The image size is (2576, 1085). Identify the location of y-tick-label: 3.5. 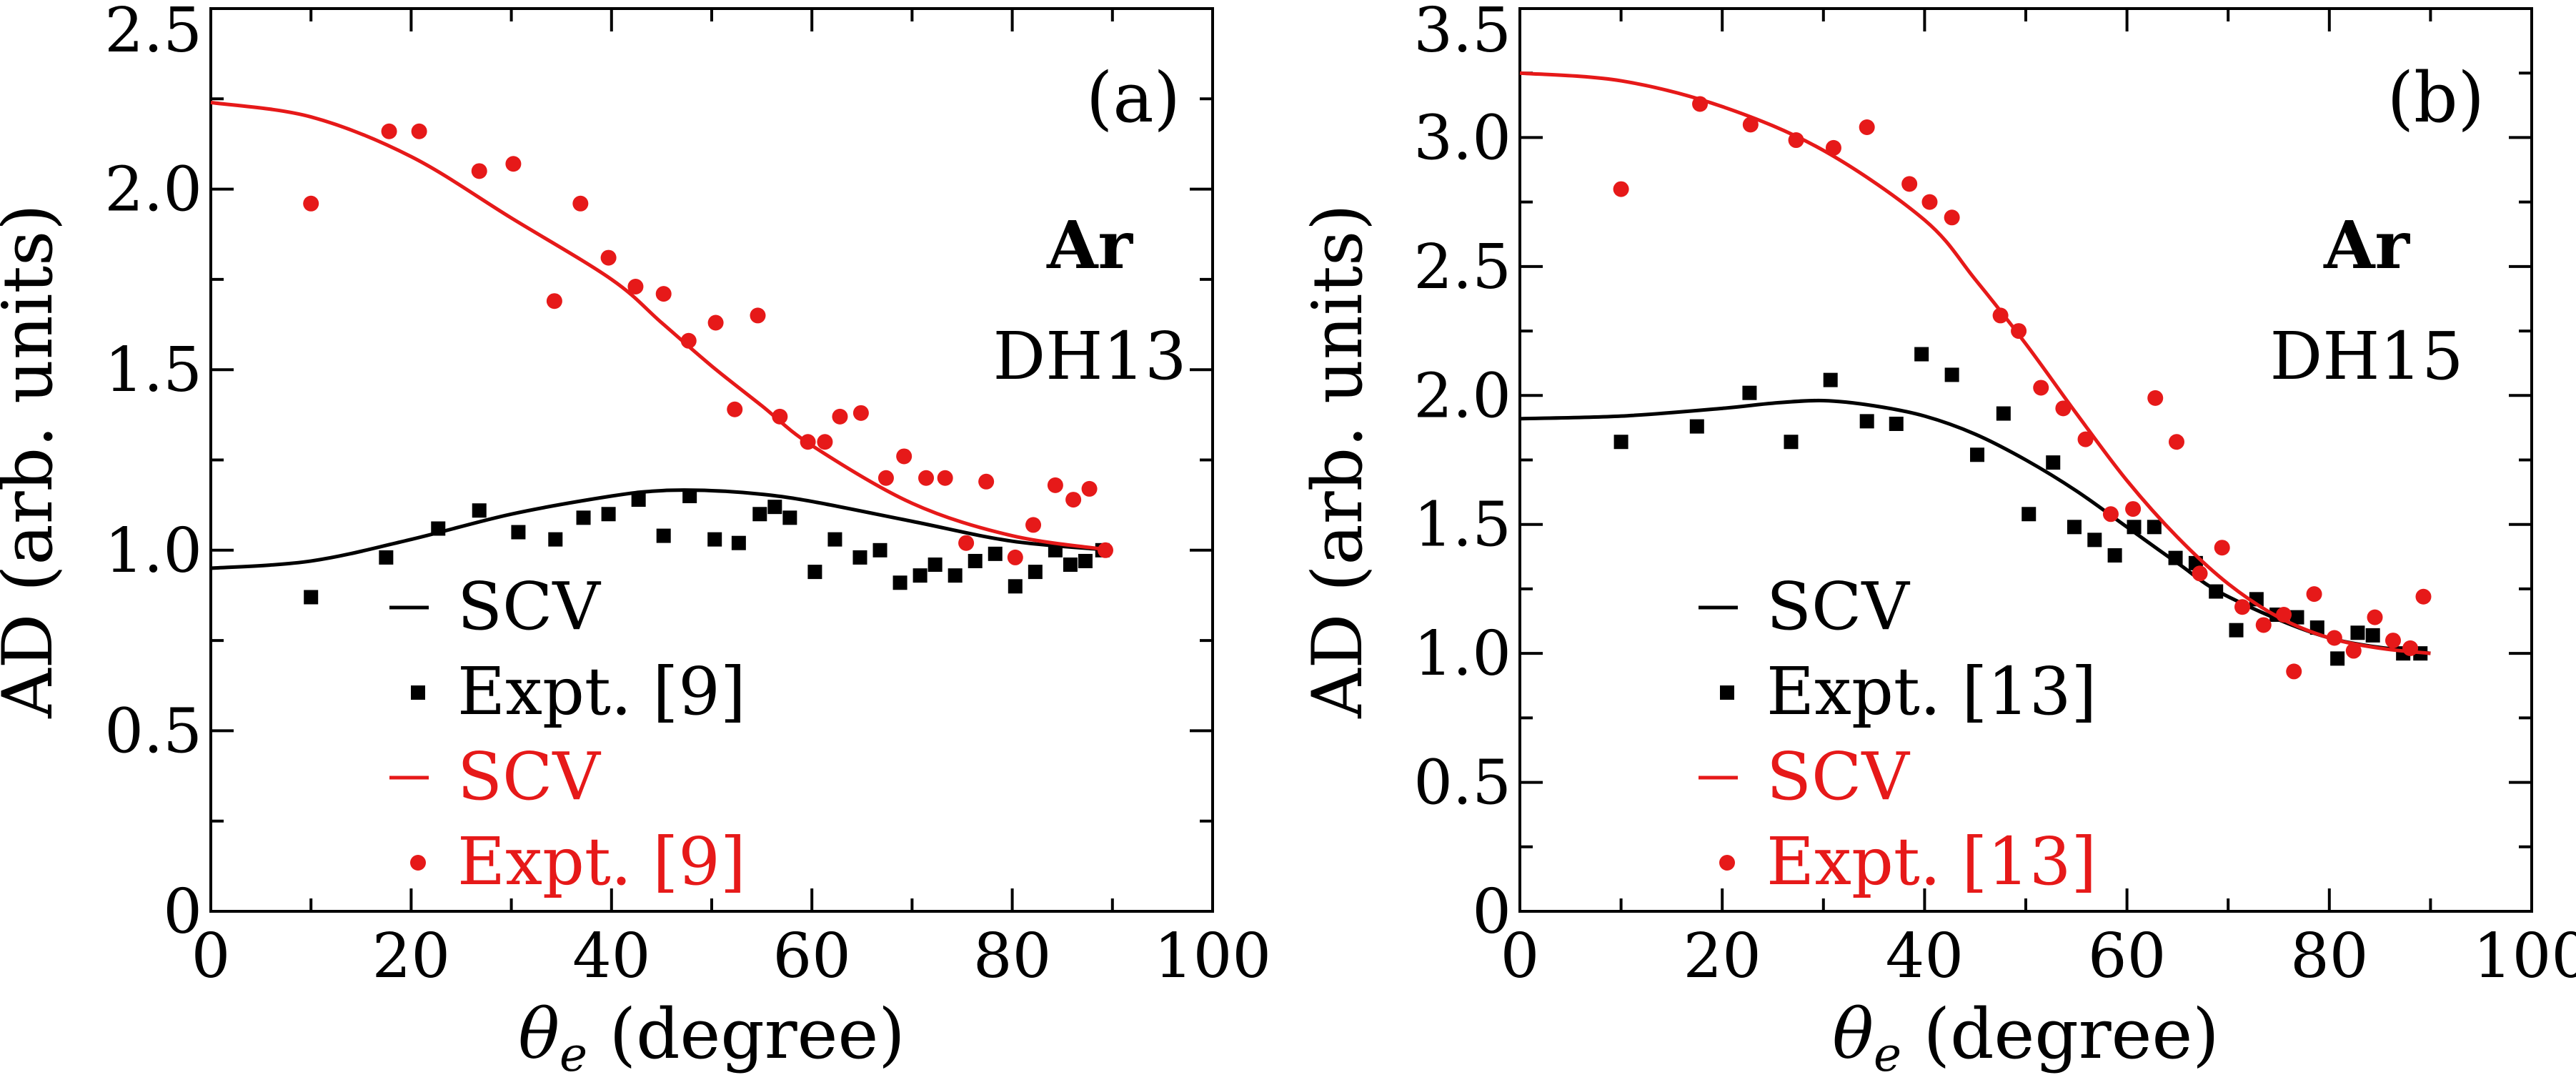
(1462, 33).